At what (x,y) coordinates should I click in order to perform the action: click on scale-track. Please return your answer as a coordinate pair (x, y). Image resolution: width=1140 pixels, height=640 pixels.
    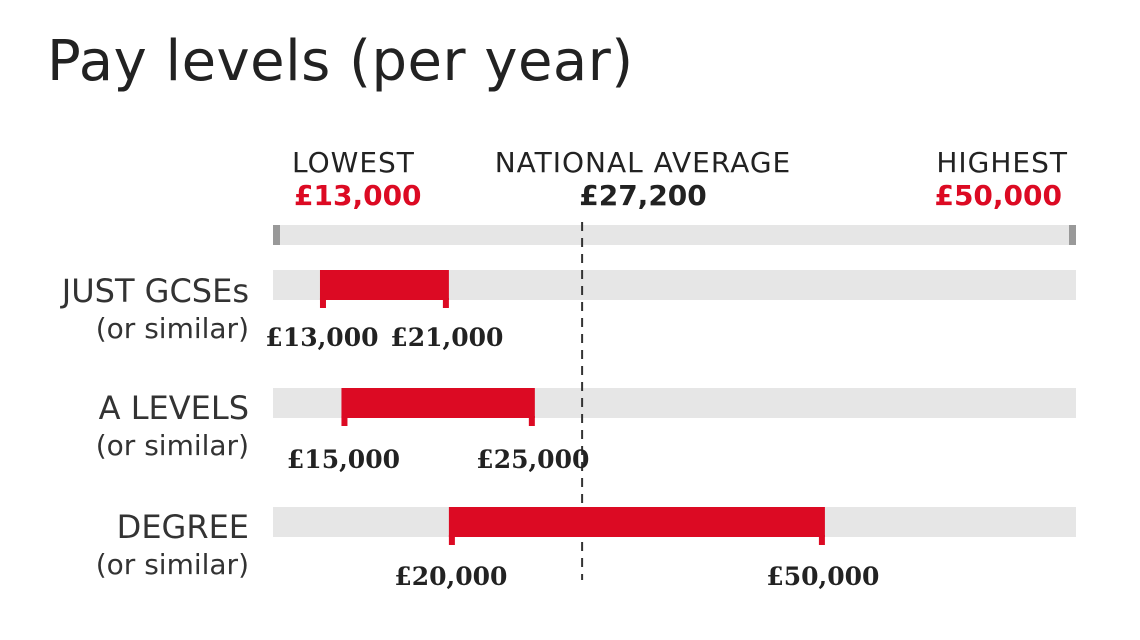
    Looking at the image, I should click on (674, 235).